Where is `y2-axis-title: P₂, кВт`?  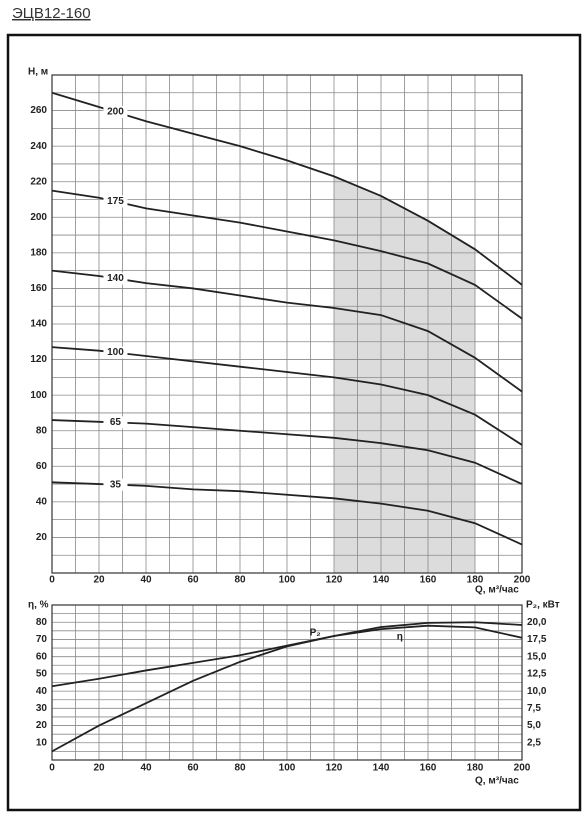
y2-axis-title: P₂, кВт is located at coordinates (543, 605).